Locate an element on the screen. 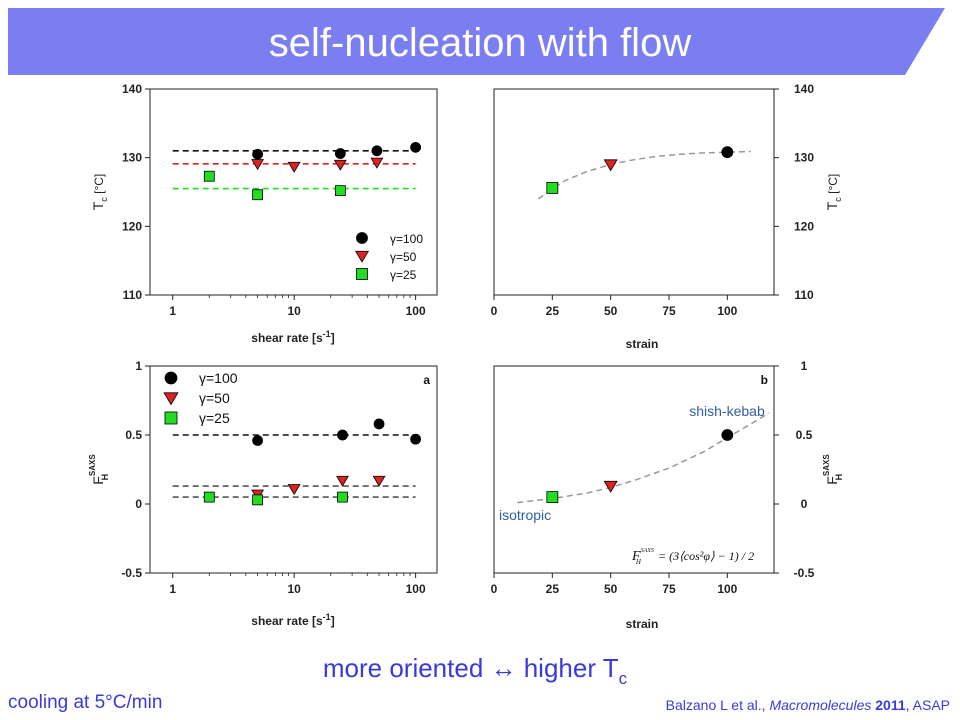 The image size is (960, 720). legend-marker-circle is located at coordinates (171, 378).